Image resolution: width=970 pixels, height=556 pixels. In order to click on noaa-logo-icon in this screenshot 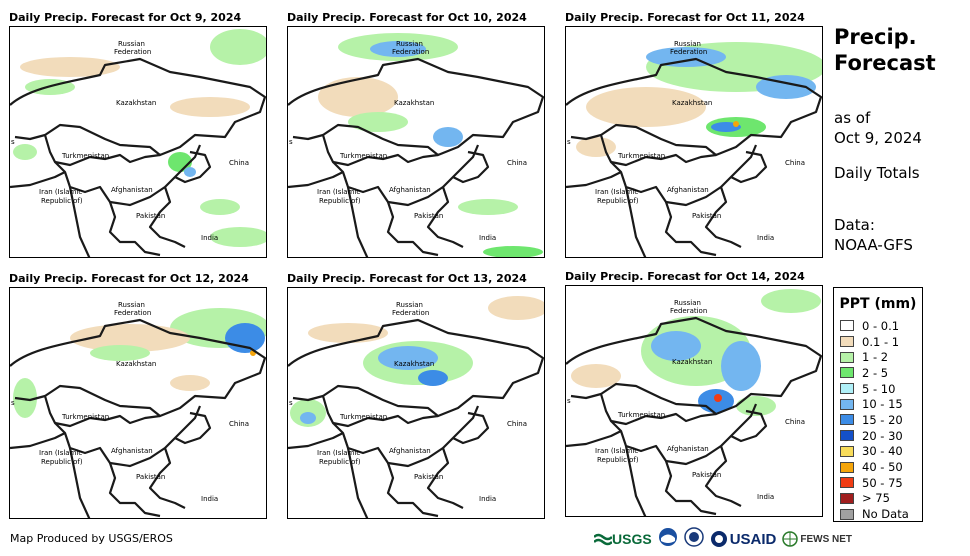, I will do `click(668, 539)`.